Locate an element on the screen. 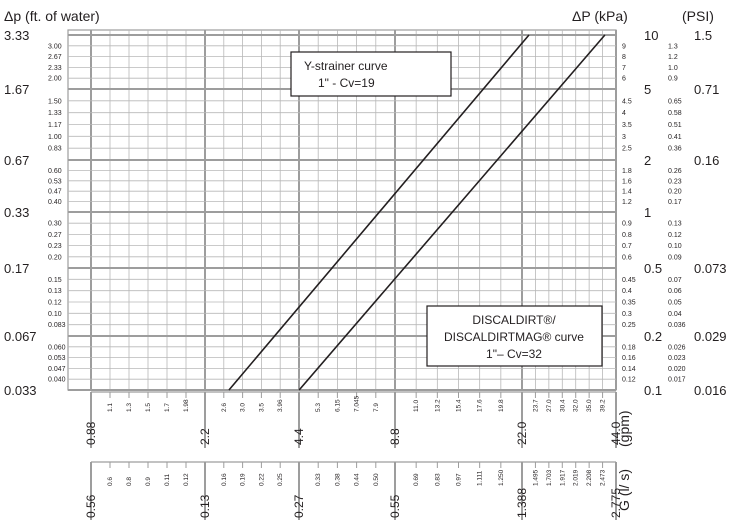 The height and width of the screenshot is (529, 744). gpm-axis-minor-tick-label: 17.6 is located at coordinates (480, 405).